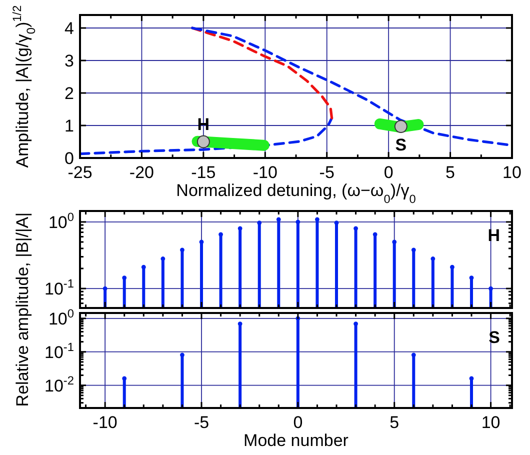  What do you see at coordinates (296, 193) in the screenshot?
I see `x-axis-title: Normalized detuning, (ω−ω$_{0}$)/γ$_{0}$` at bounding box center [296, 193].